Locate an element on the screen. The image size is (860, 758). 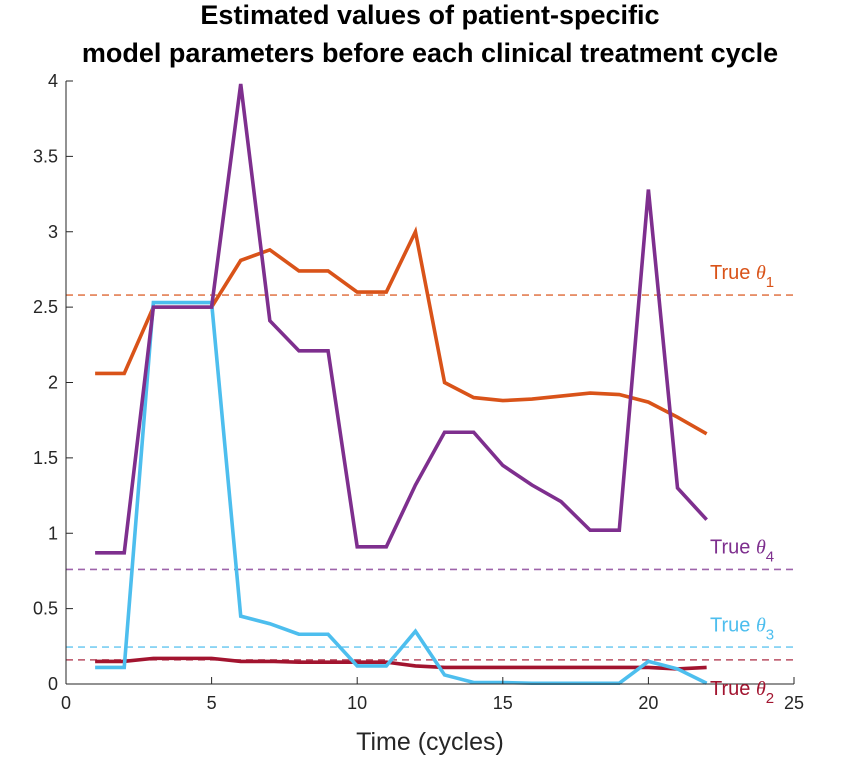
x-tick-label: 5 is located at coordinates (212, 703).